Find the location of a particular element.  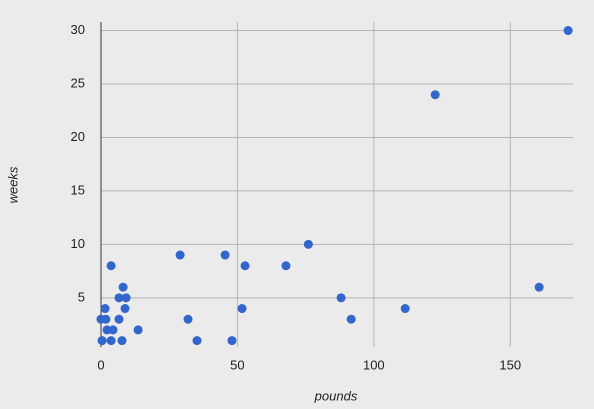

y-tick-label: 10 is located at coordinates (78, 243).